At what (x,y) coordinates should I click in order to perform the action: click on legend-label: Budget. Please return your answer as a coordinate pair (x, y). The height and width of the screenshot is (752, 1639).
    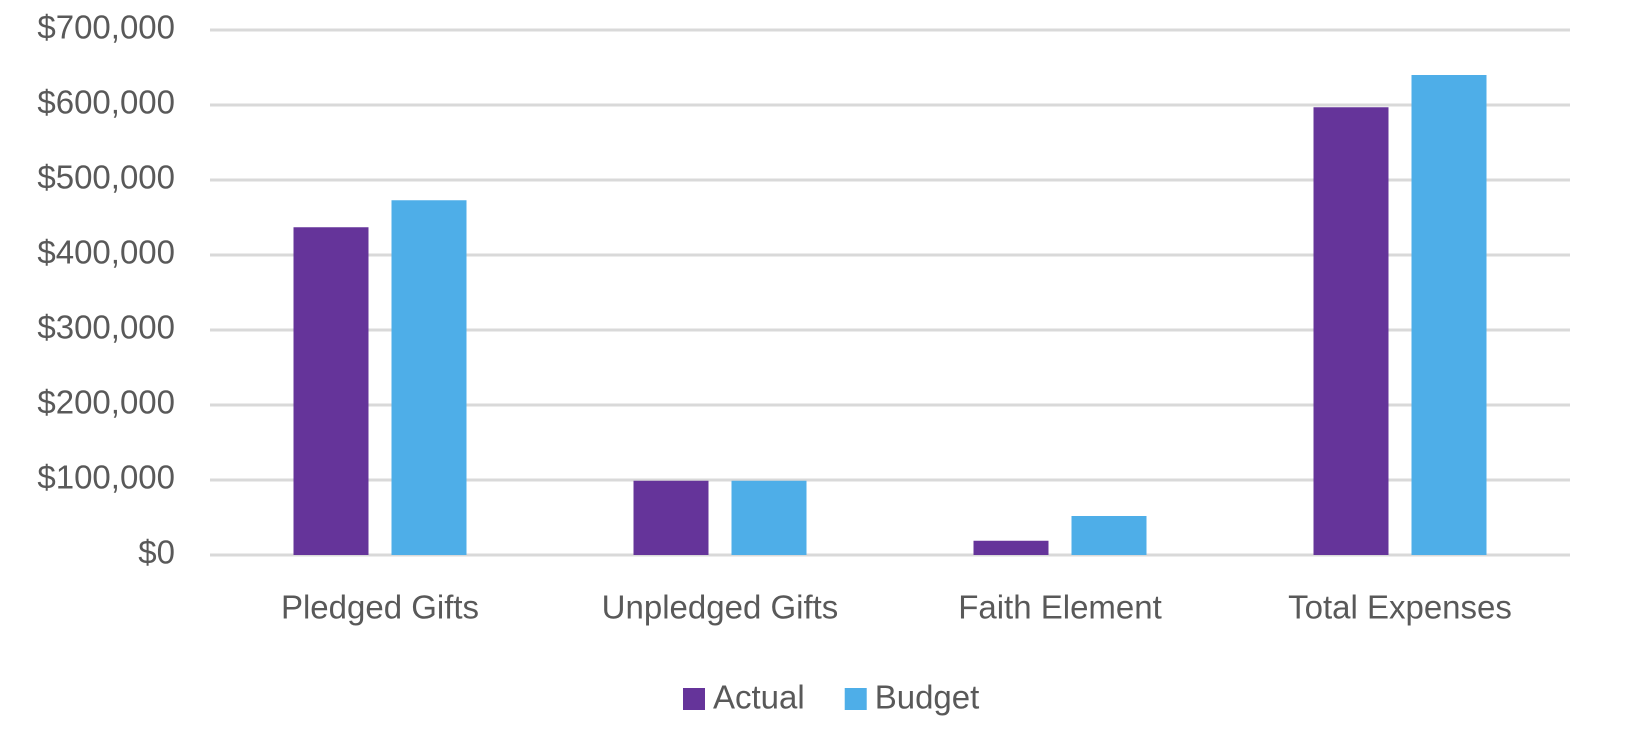
    Looking at the image, I should click on (927, 697).